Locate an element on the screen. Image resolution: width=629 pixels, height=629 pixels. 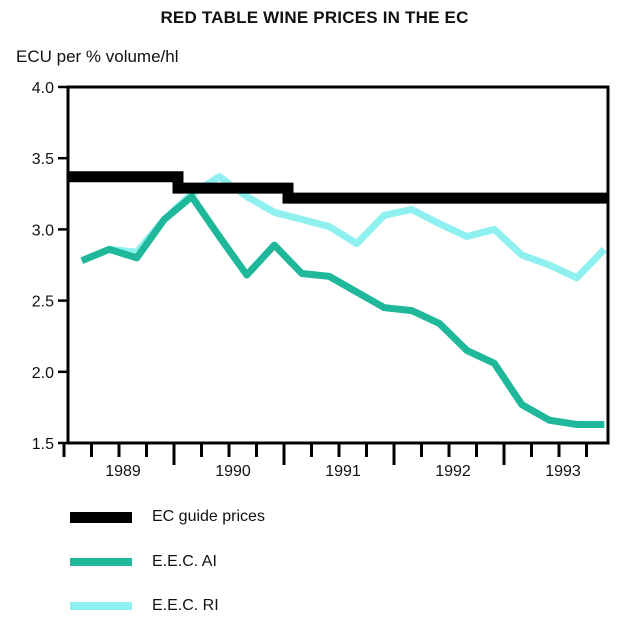
x-tick-label: 1989 is located at coordinates (123, 471).